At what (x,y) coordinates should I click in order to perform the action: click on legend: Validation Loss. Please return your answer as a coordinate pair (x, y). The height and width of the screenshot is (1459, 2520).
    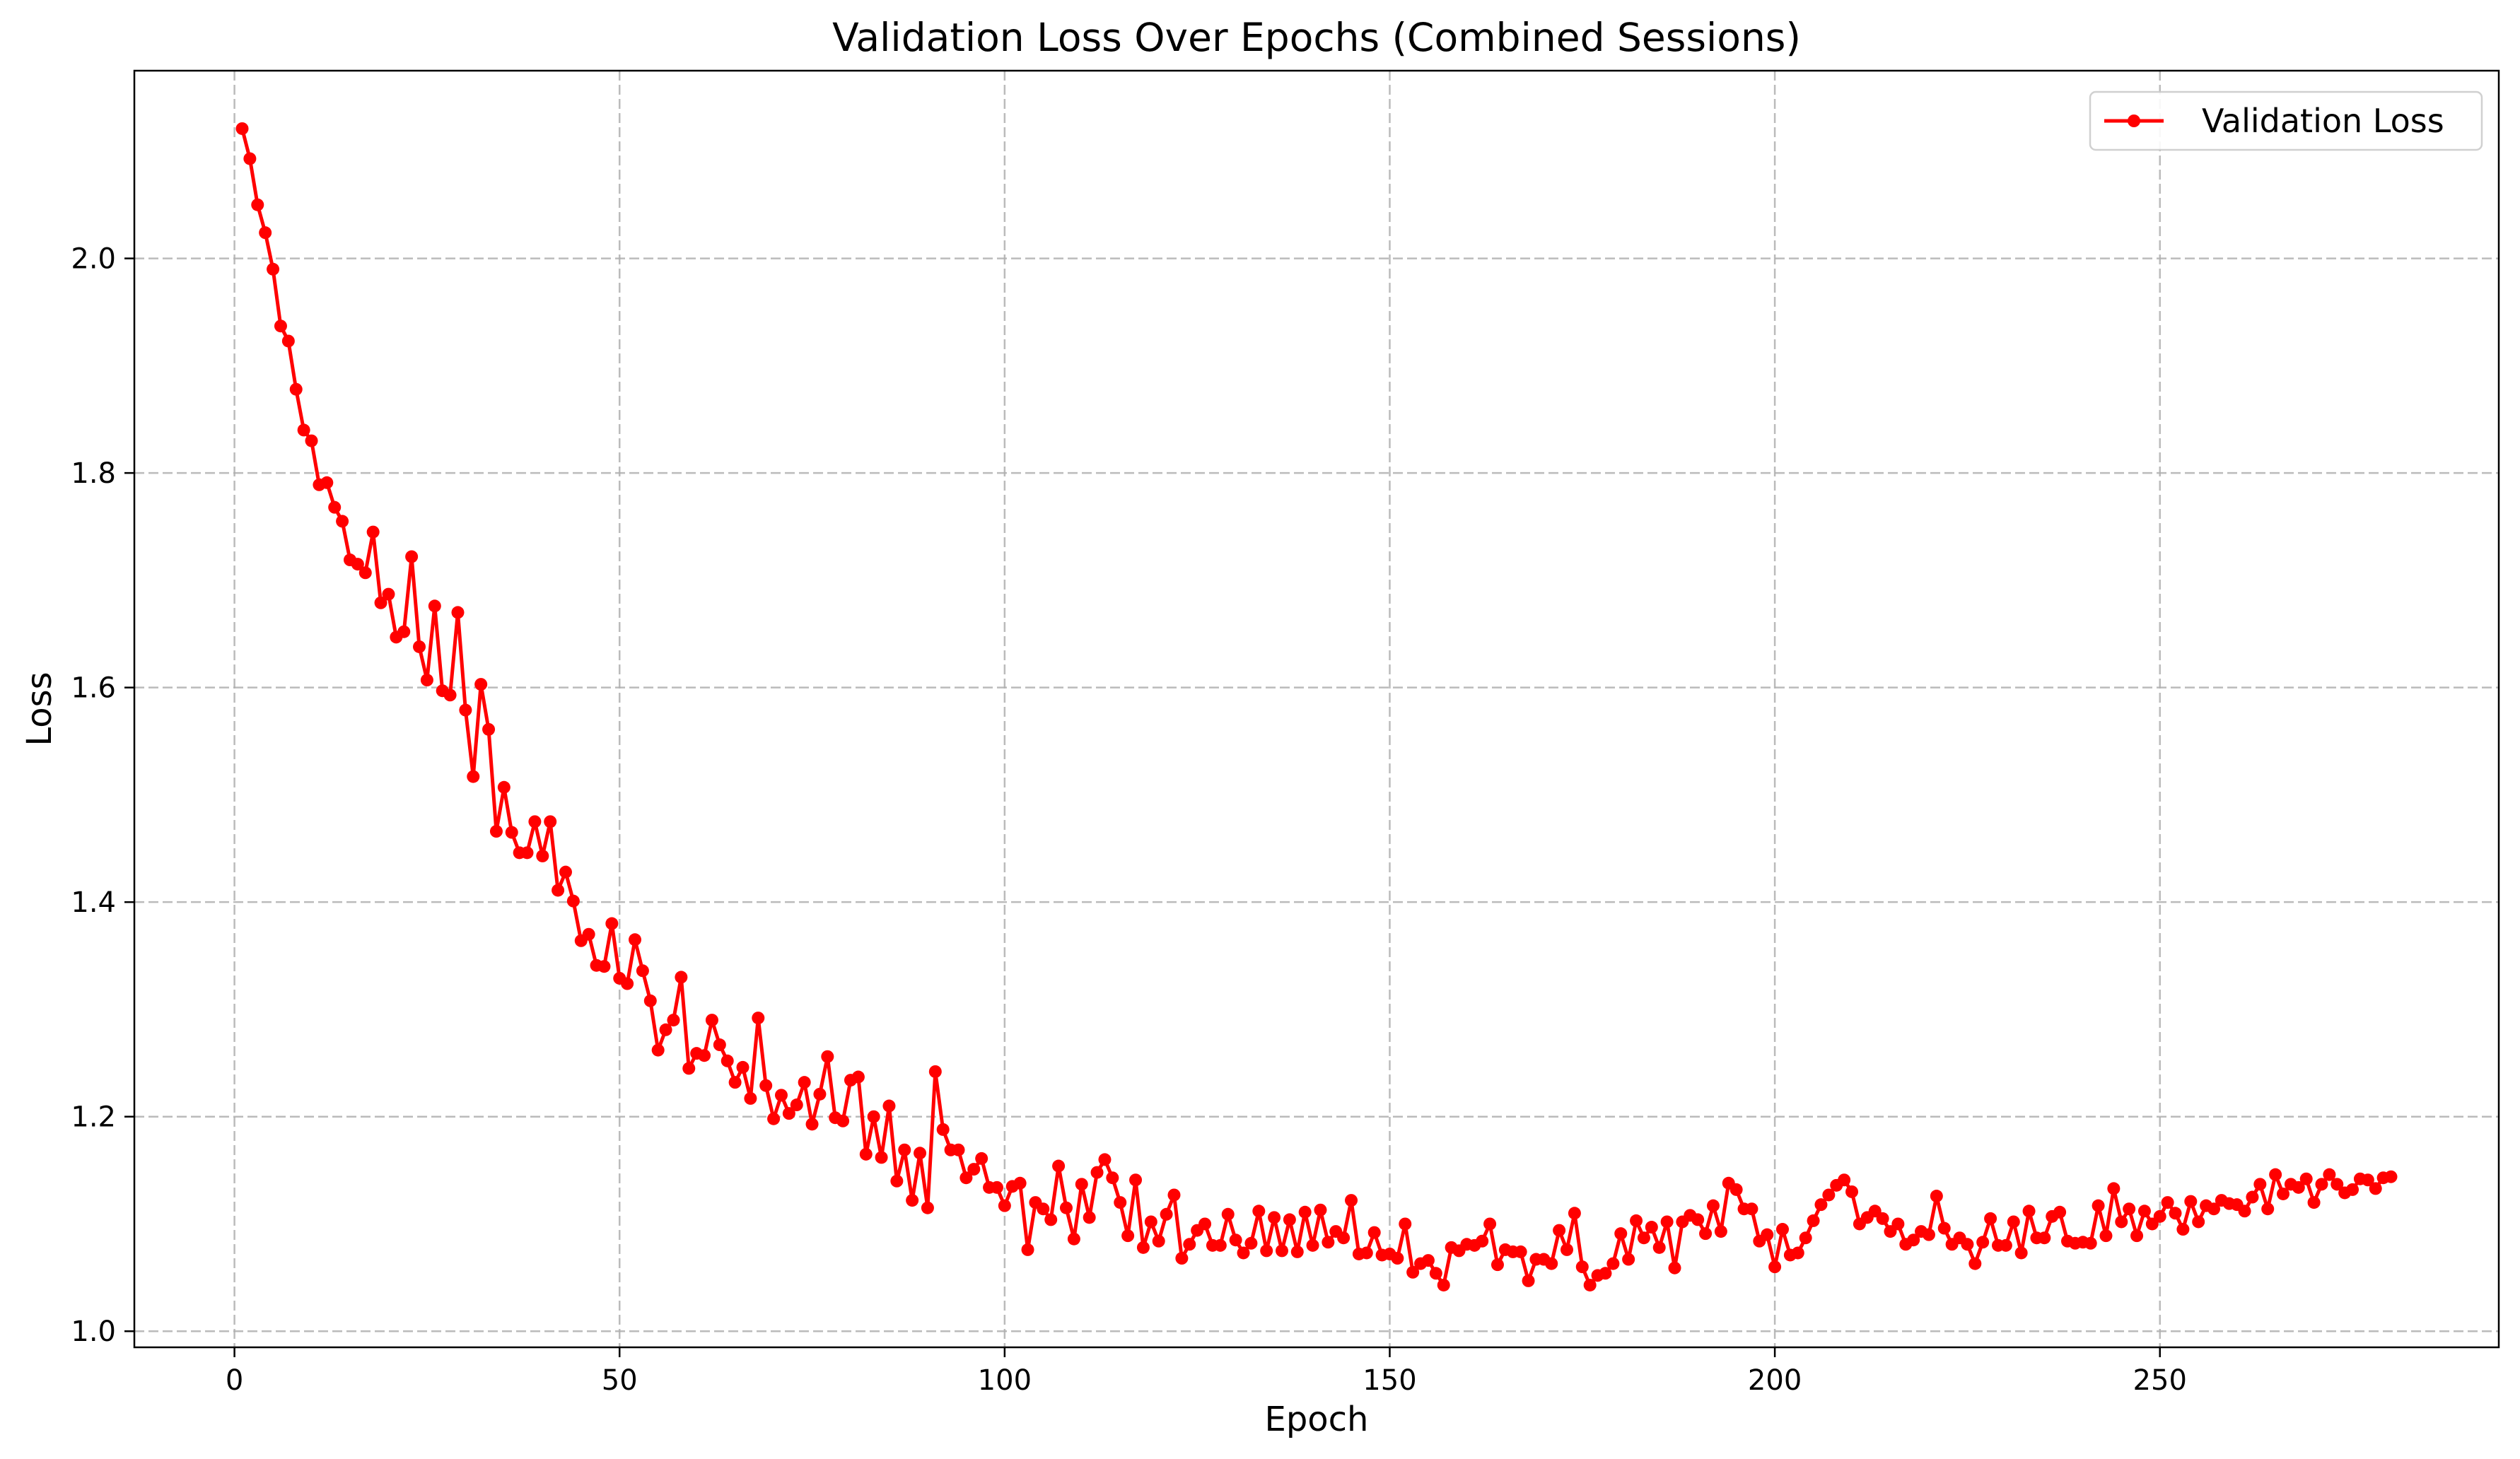
    Looking at the image, I should click on (2286, 121).